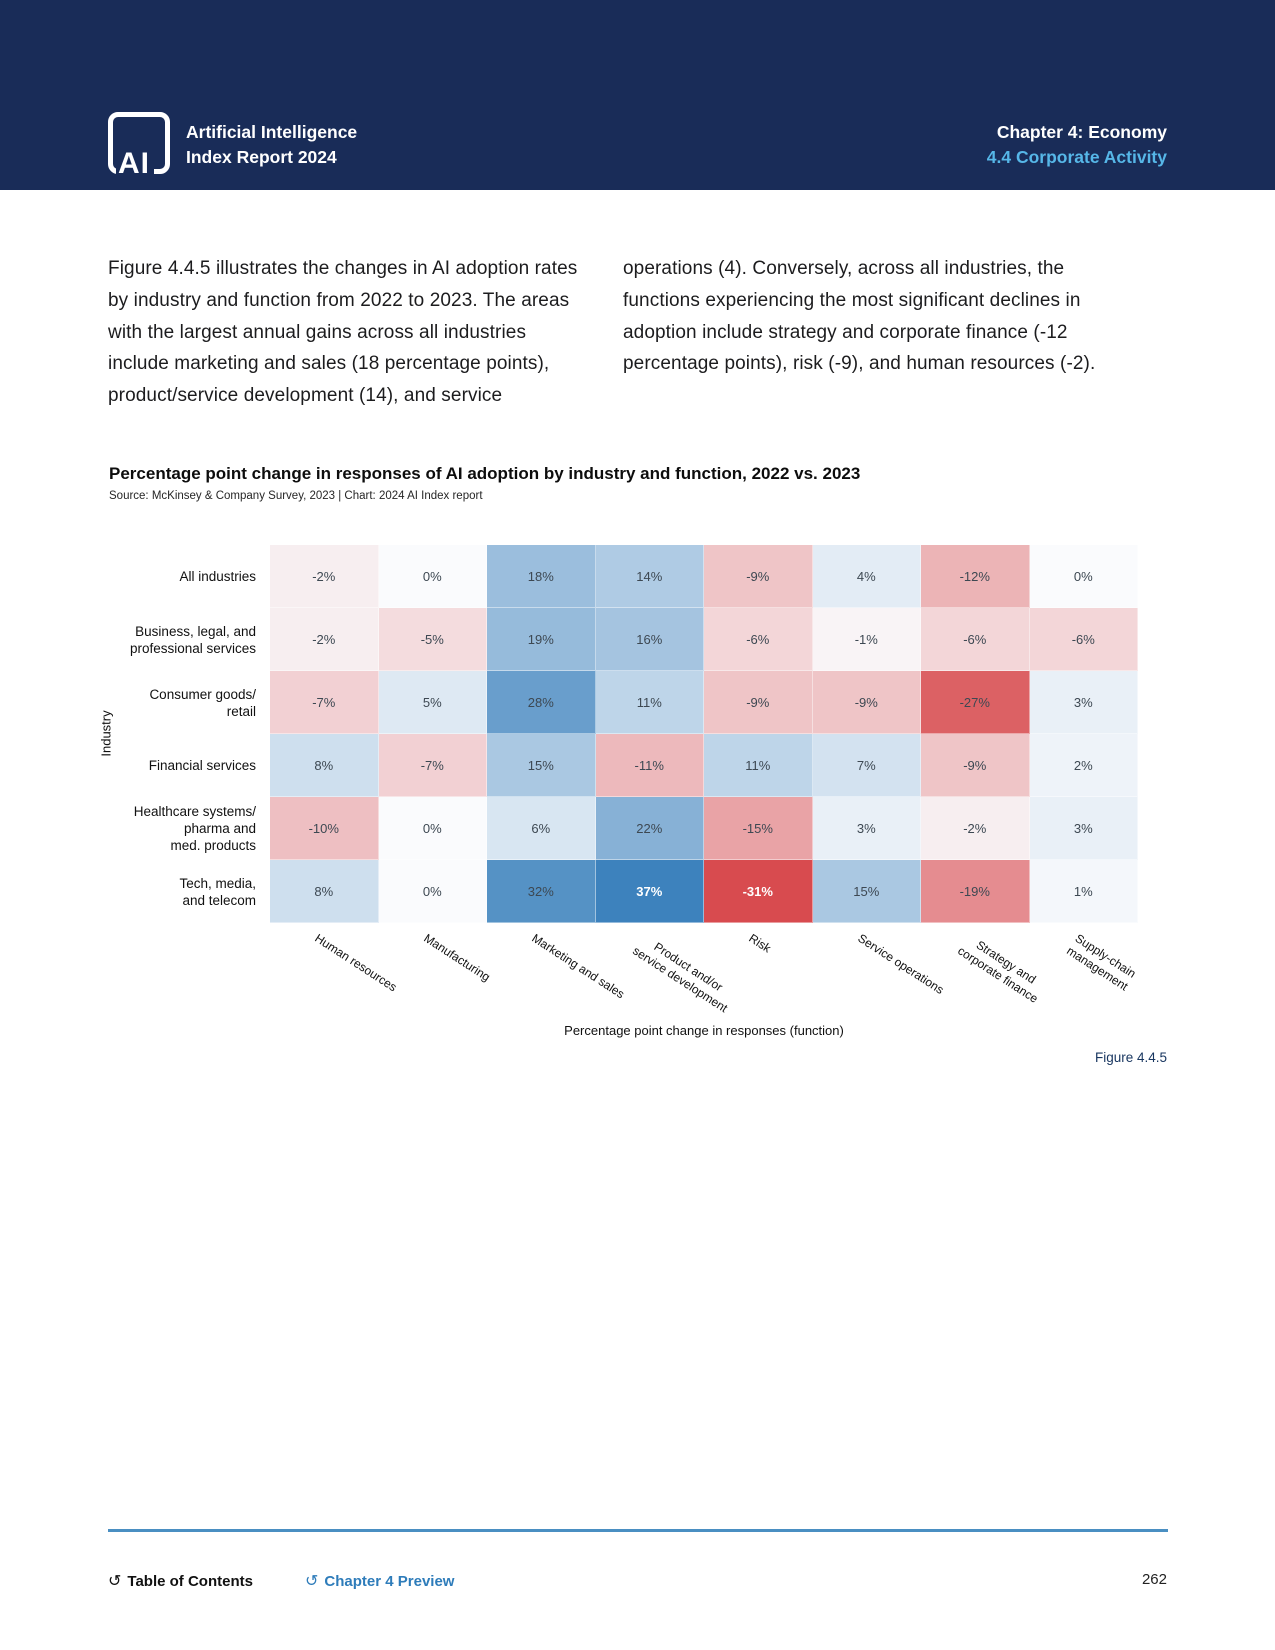  I want to click on heatmap-cell: 18%, so click(541, 576).